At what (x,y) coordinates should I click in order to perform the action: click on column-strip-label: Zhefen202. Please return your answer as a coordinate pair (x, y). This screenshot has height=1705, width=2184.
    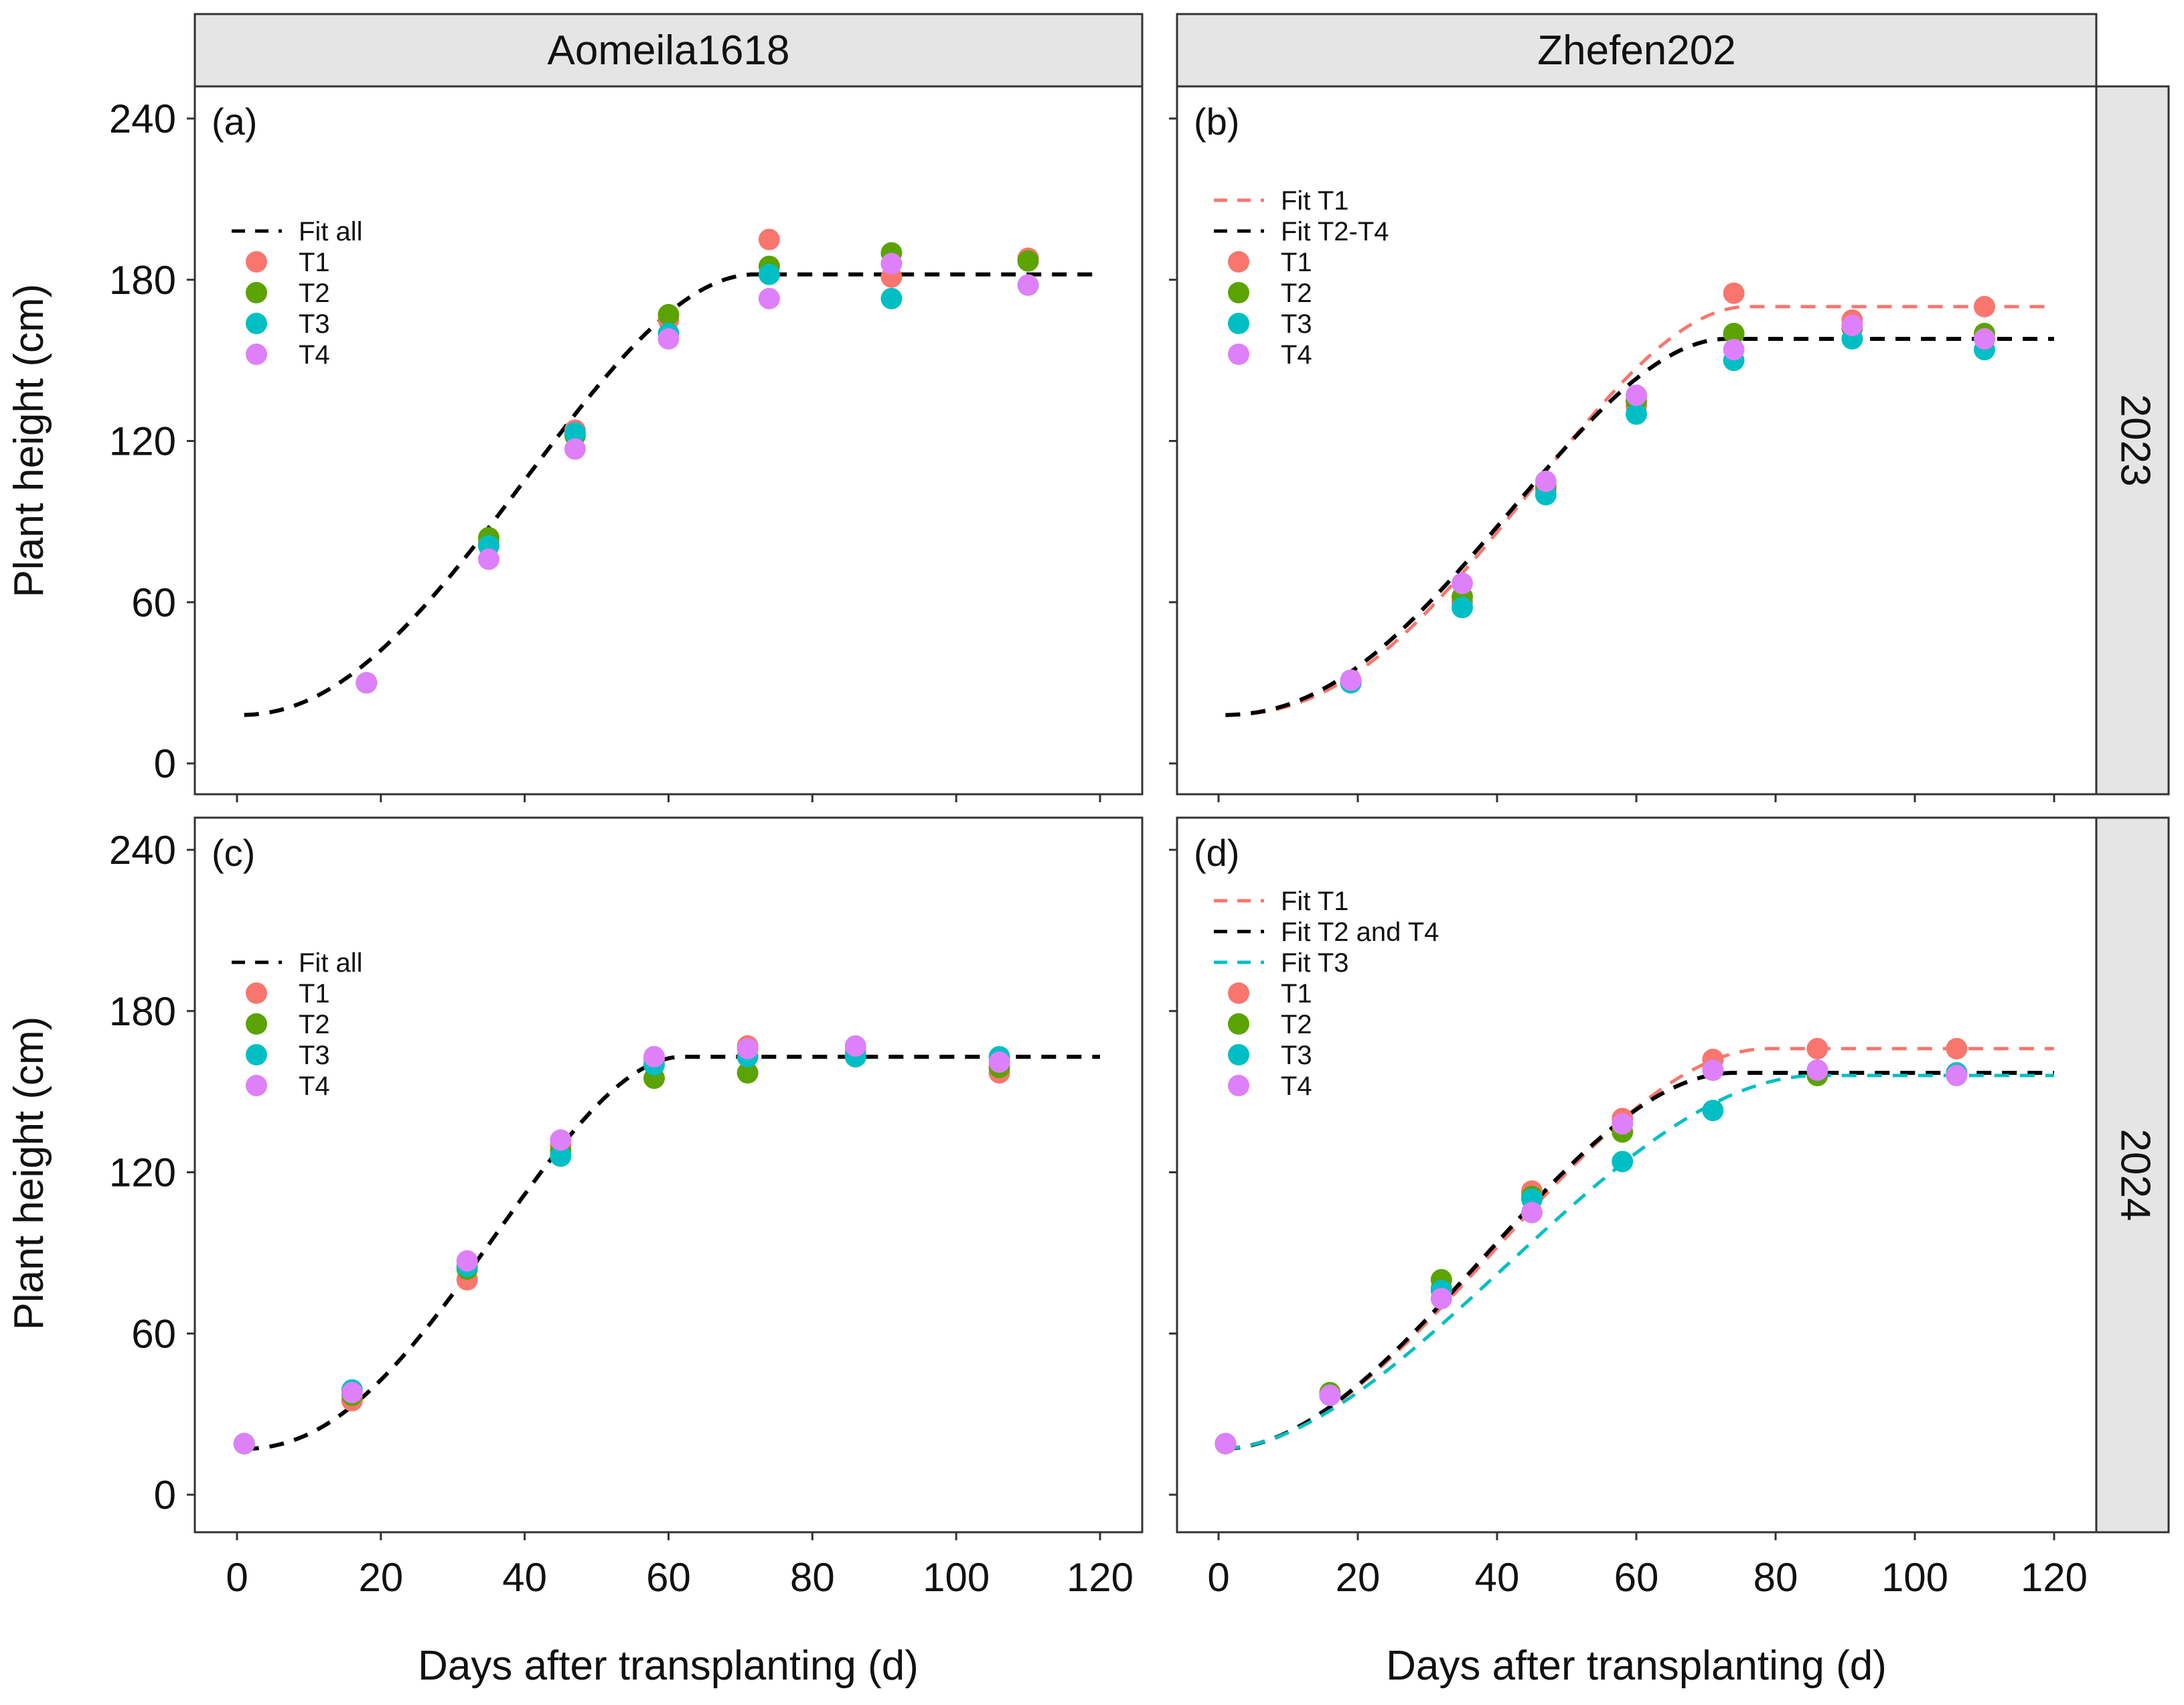
    Looking at the image, I should click on (1636, 50).